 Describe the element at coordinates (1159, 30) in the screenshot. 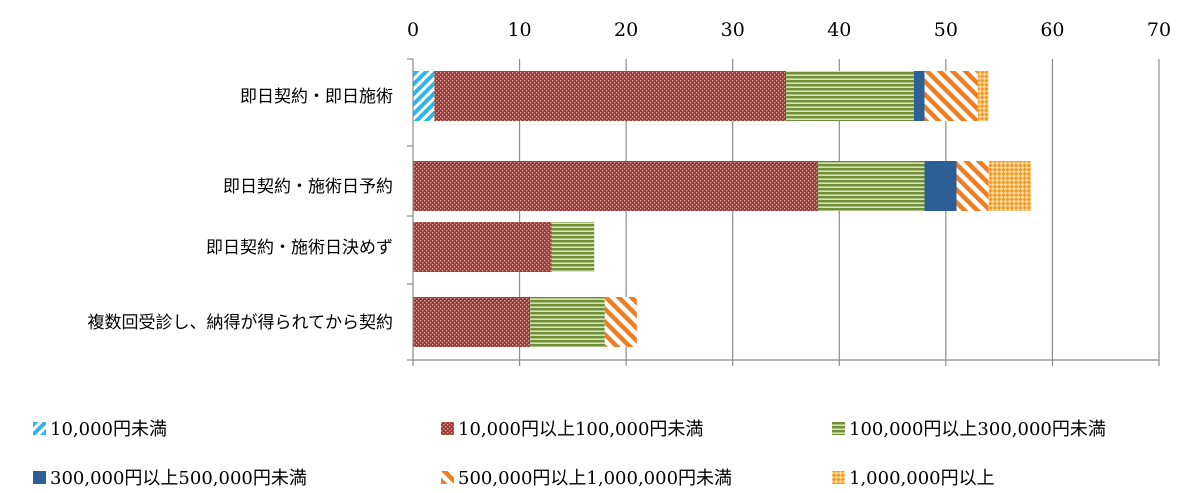

I see `x-tick-label: 70` at that location.